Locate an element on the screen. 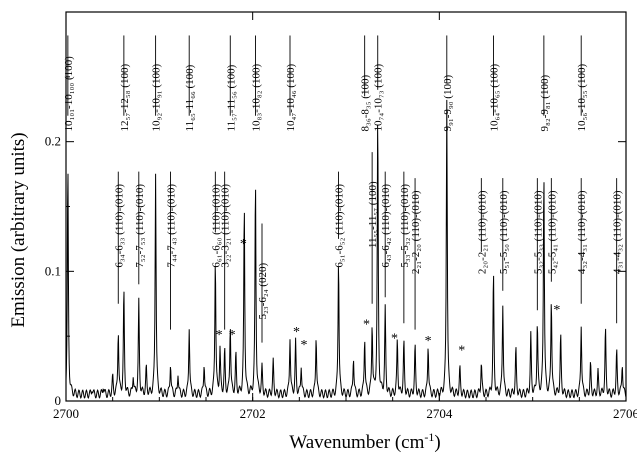  annotation-label-18: 5₂₃-6₂₄ (020) is located at coordinates (263, 291).